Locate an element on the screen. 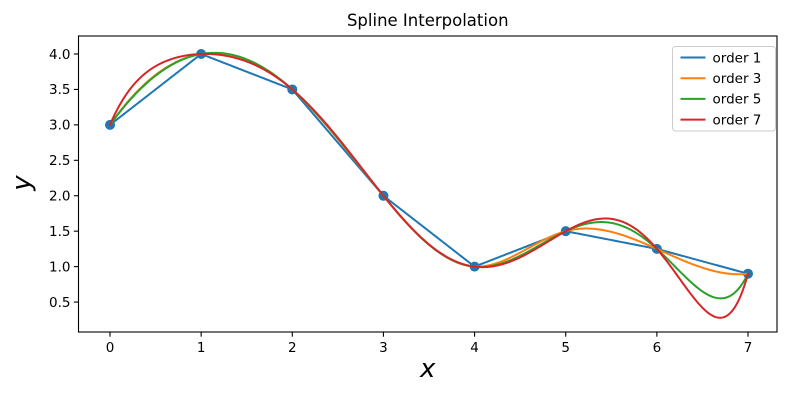  y-axis-label: y is located at coordinates (22, 183).